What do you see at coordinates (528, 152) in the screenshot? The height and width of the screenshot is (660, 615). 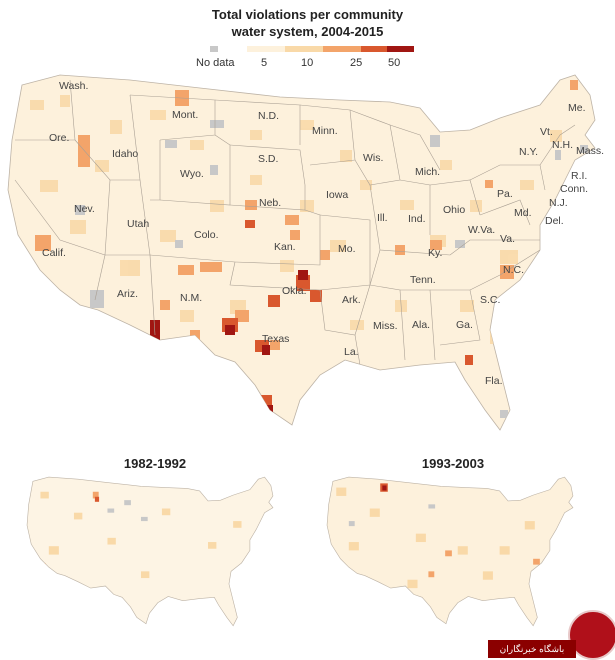 I see `state-label-ny: N.Y.` at bounding box center [528, 152].